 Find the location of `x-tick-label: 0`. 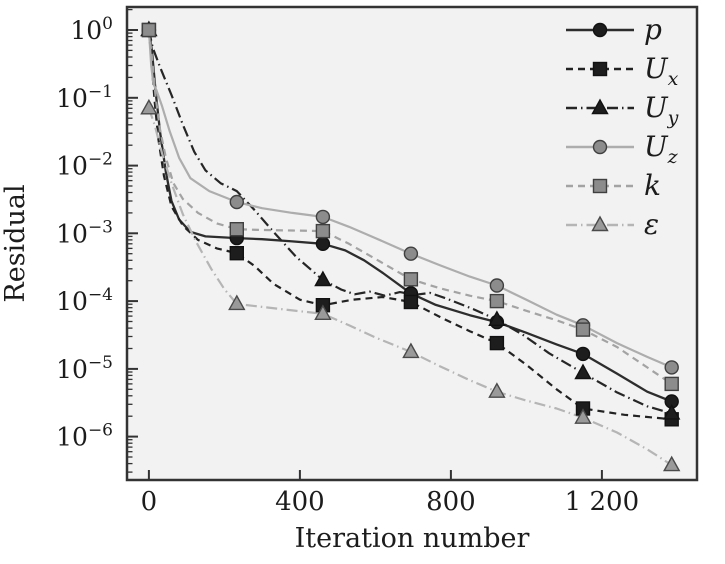

x-tick-label: 0 is located at coordinates (149, 502).